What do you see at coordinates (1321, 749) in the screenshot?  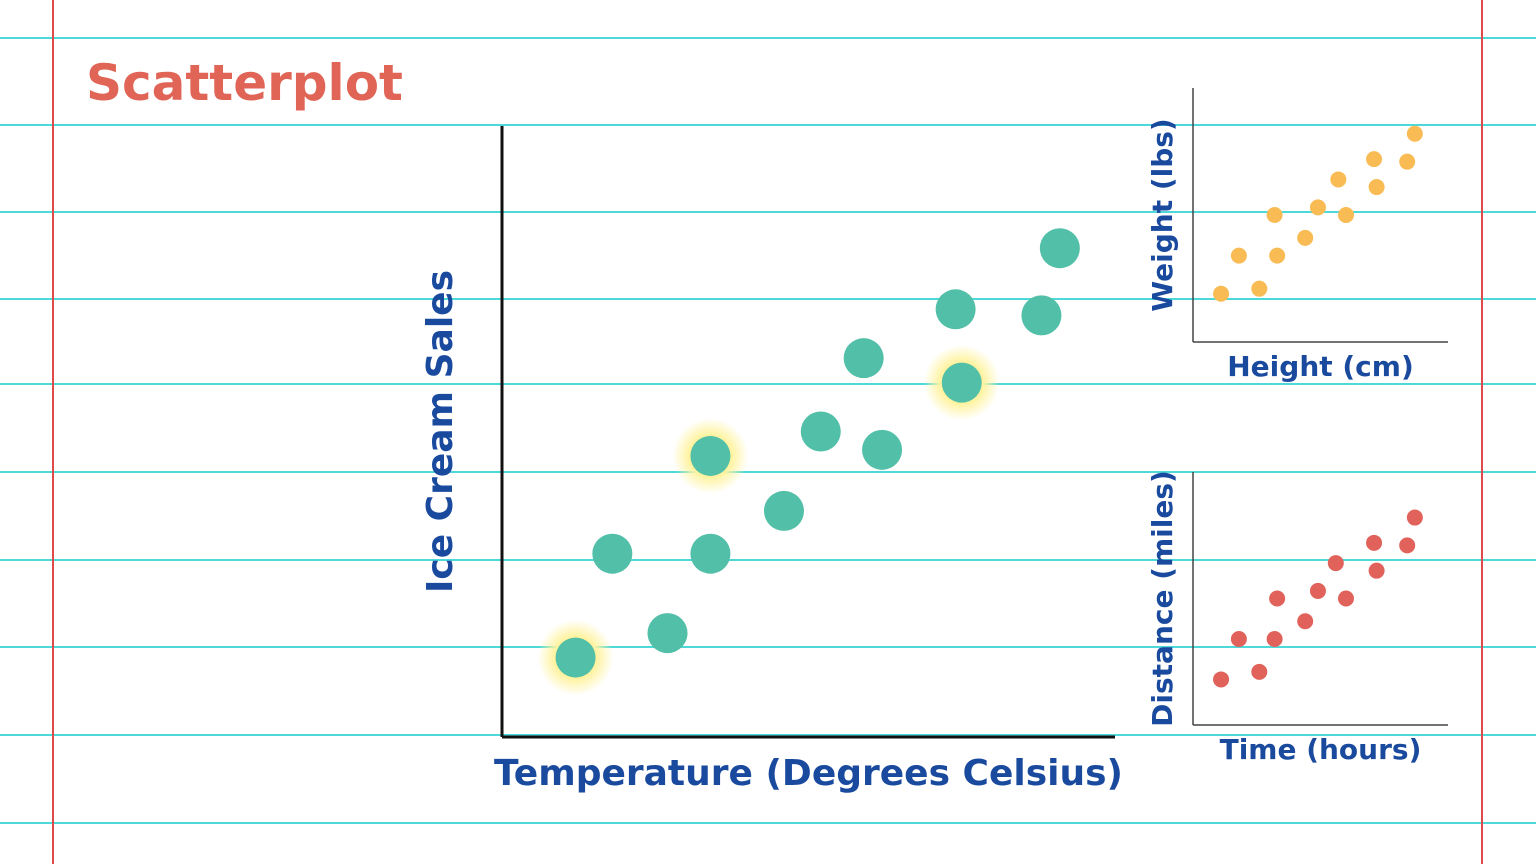 I see `x-axis-label: Time (hours)` at bounding box center [1321, 749].